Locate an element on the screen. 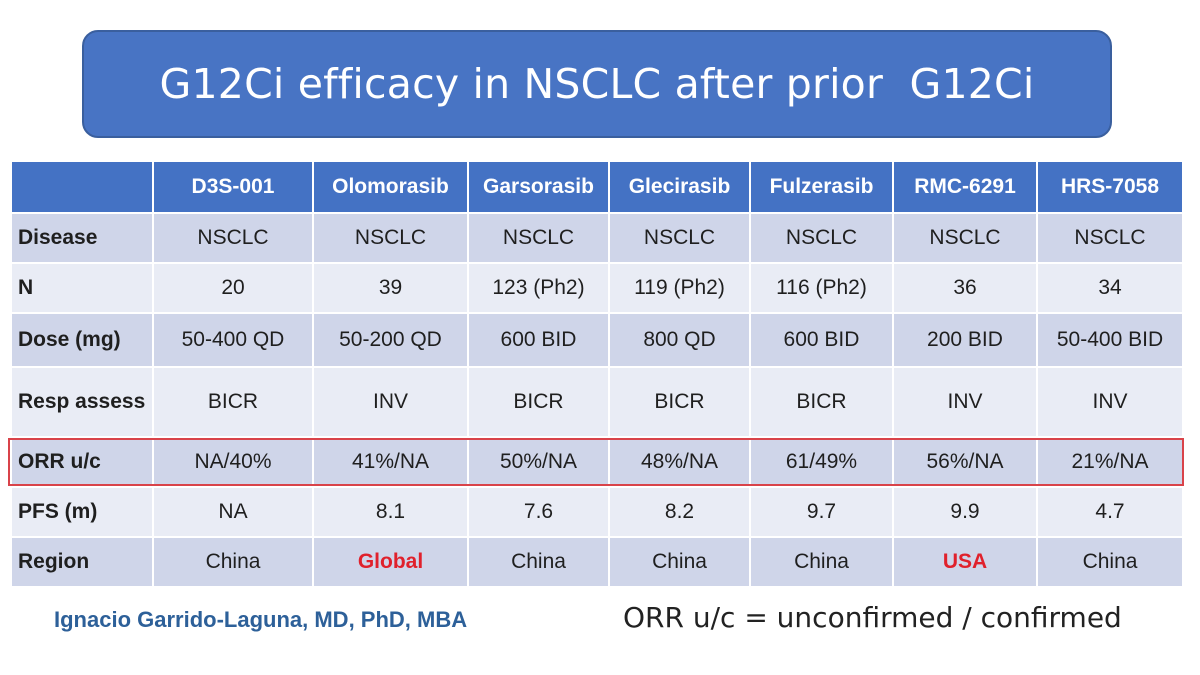 The width and height of the screenshot is (1200, 675). table-cell: 800 QD is located at coordinates (679, 340).